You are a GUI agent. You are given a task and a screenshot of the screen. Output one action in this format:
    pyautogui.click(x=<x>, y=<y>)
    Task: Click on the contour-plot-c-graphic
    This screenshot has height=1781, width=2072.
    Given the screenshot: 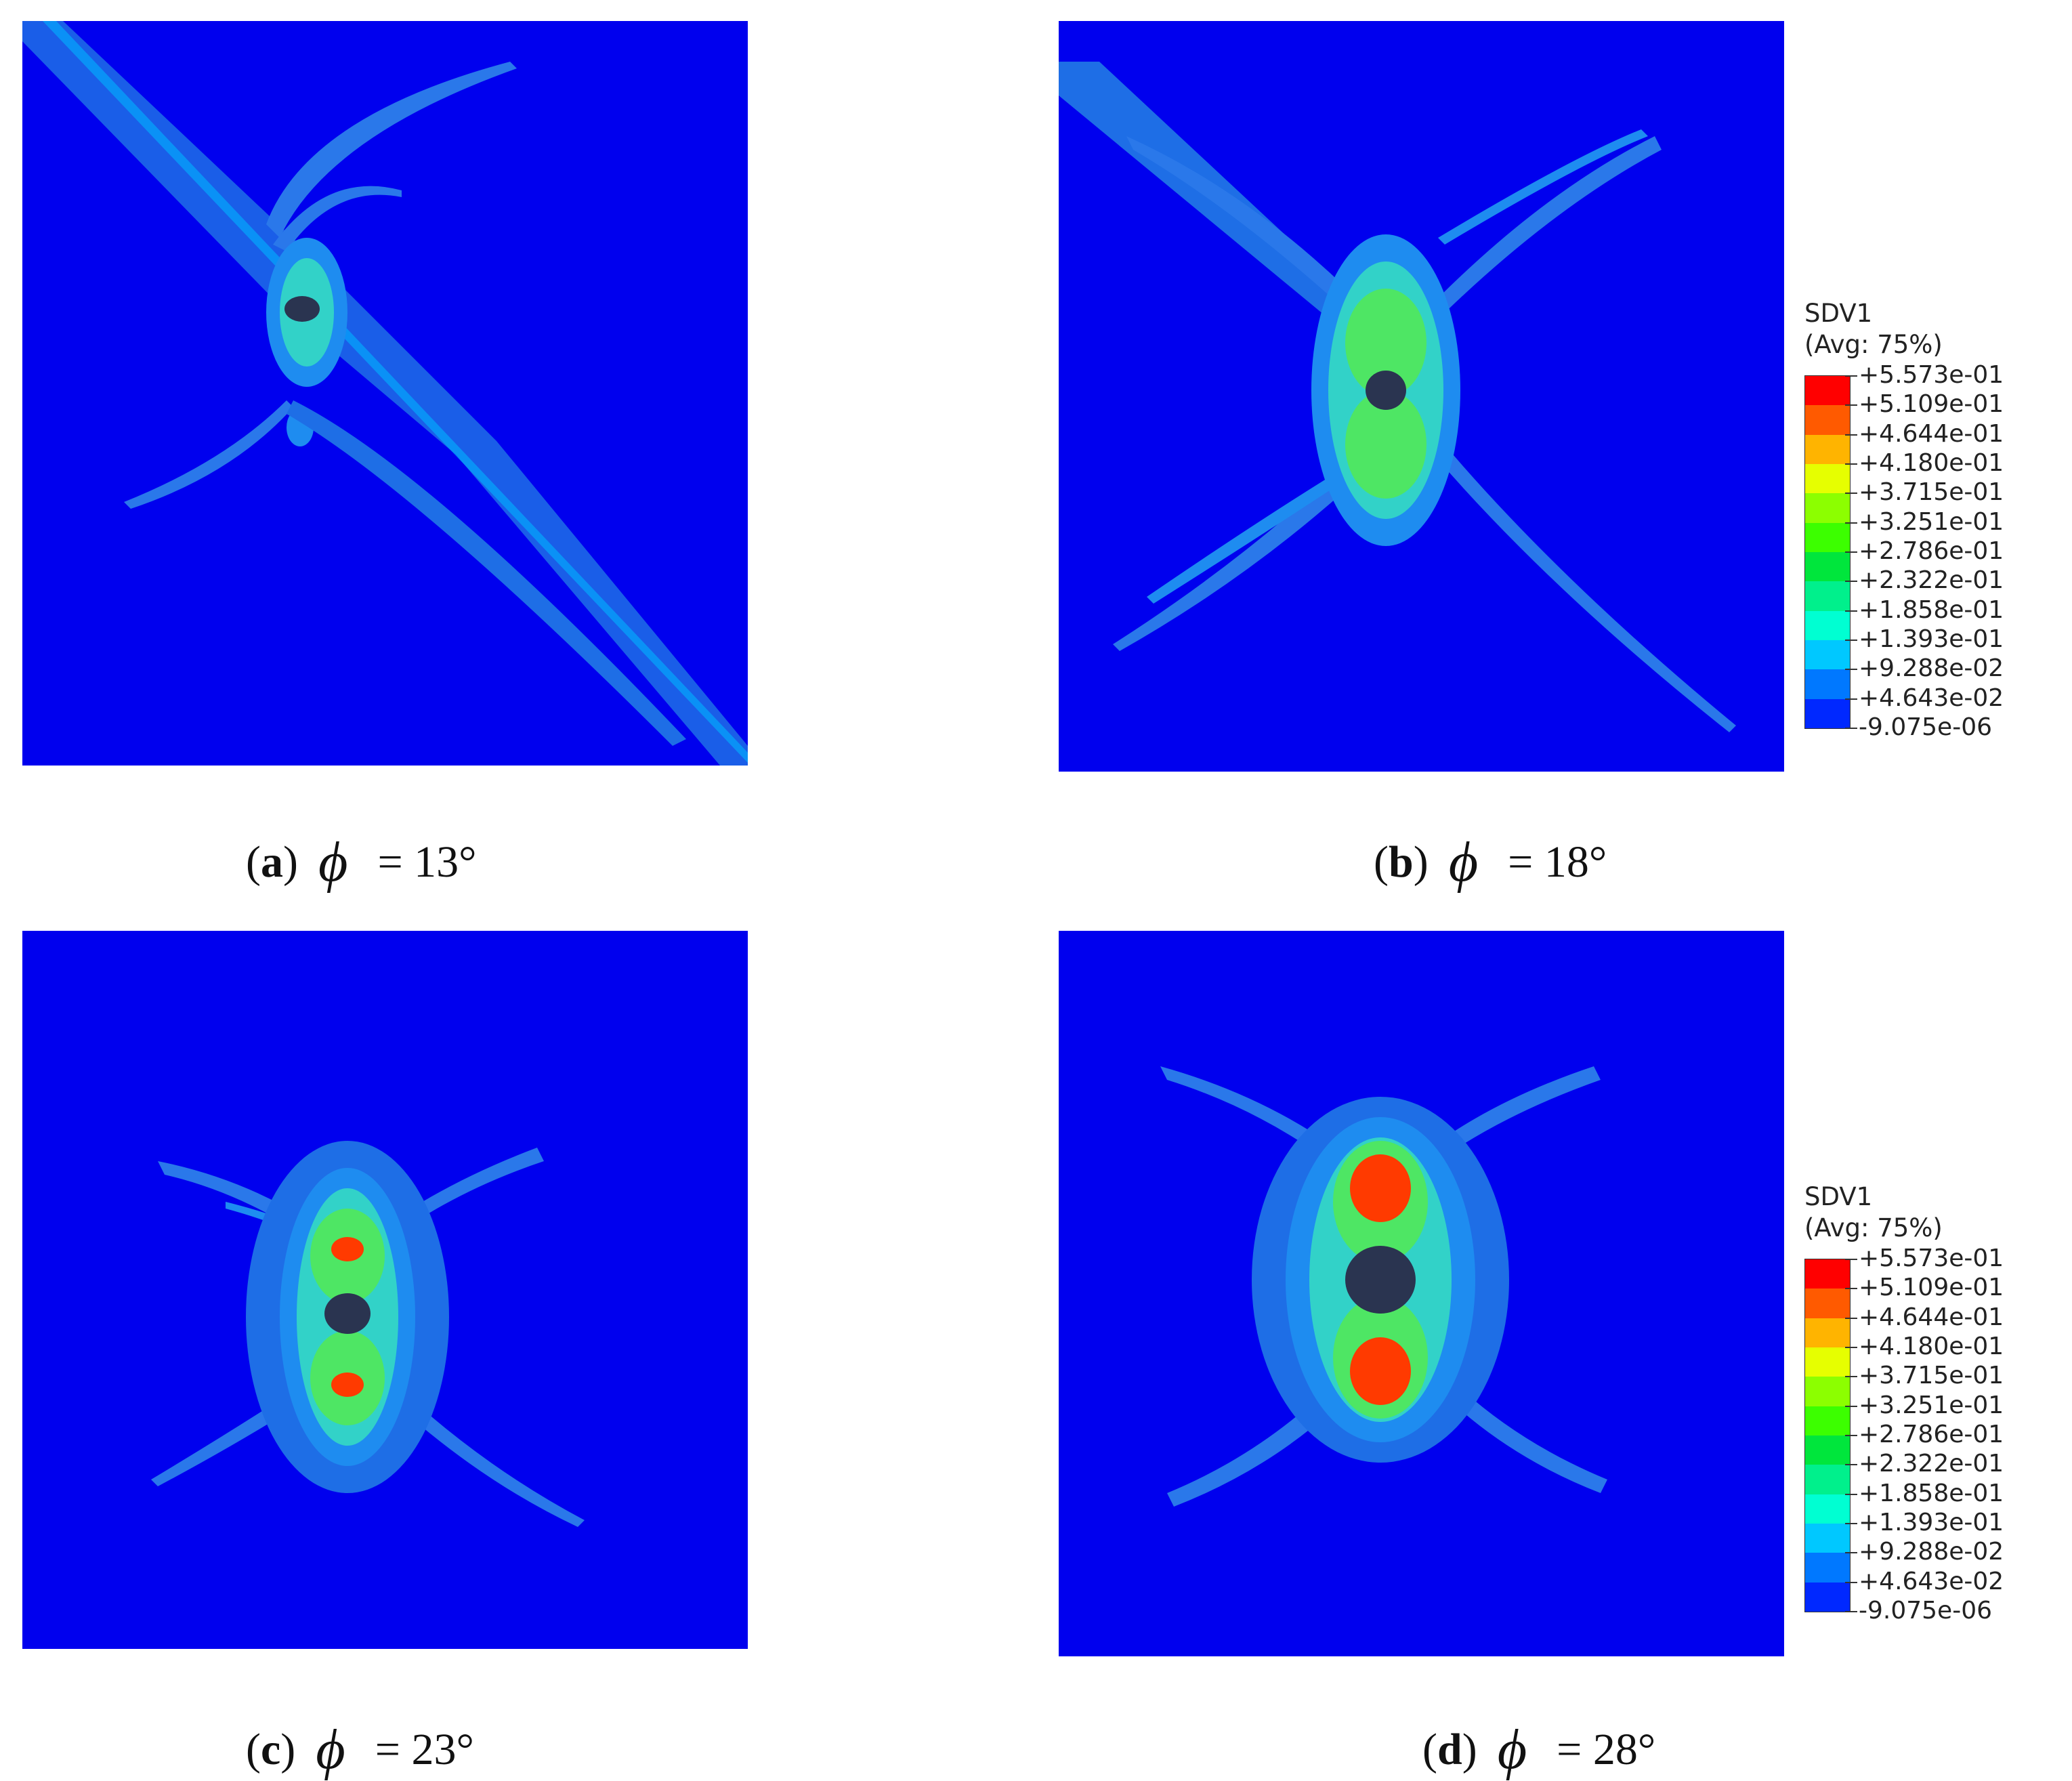 What is the action you would take?
    pyautogui.click(x=368, y=1334)
    